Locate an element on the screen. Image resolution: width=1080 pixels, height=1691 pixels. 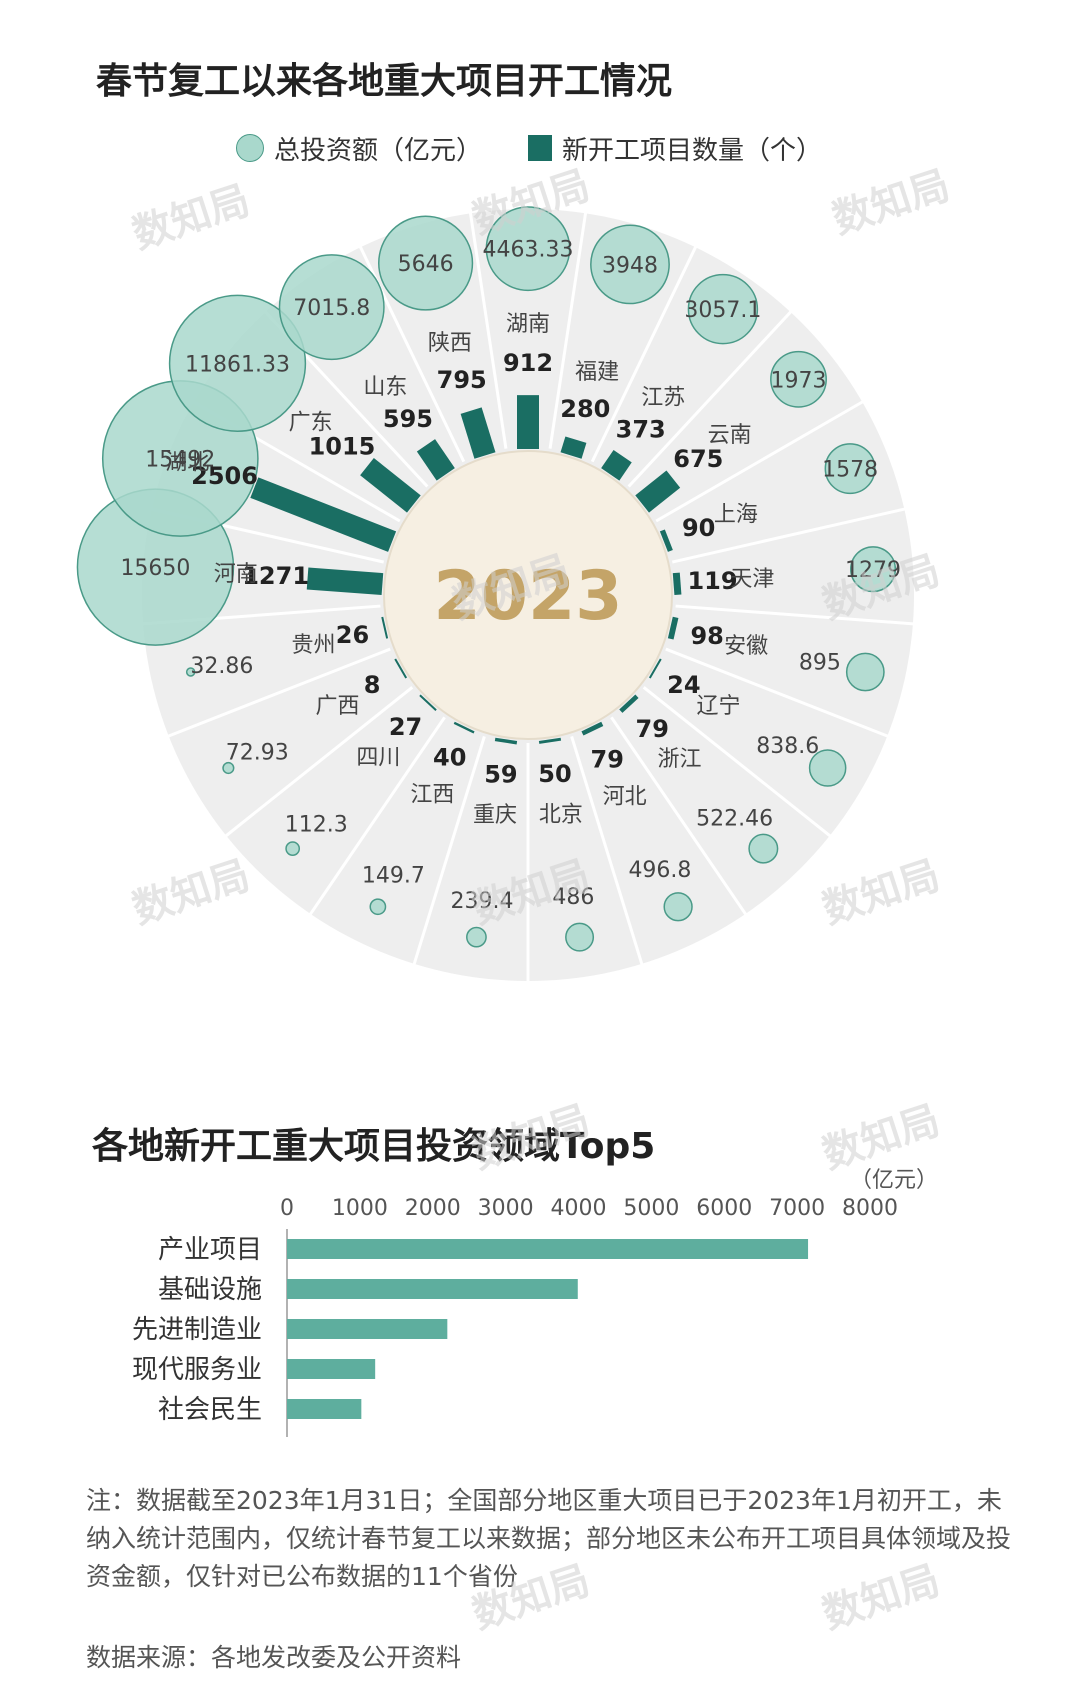
count-label: 595 is located at coordinates (408, 419).